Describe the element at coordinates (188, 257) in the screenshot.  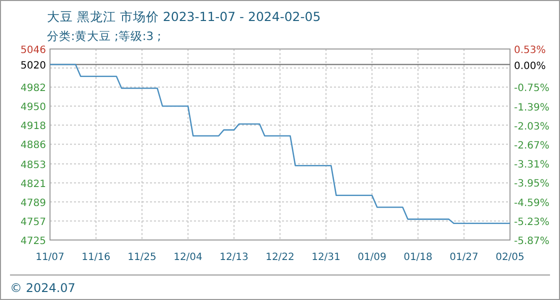
I see `x-tick-label: 12/04` at that location.